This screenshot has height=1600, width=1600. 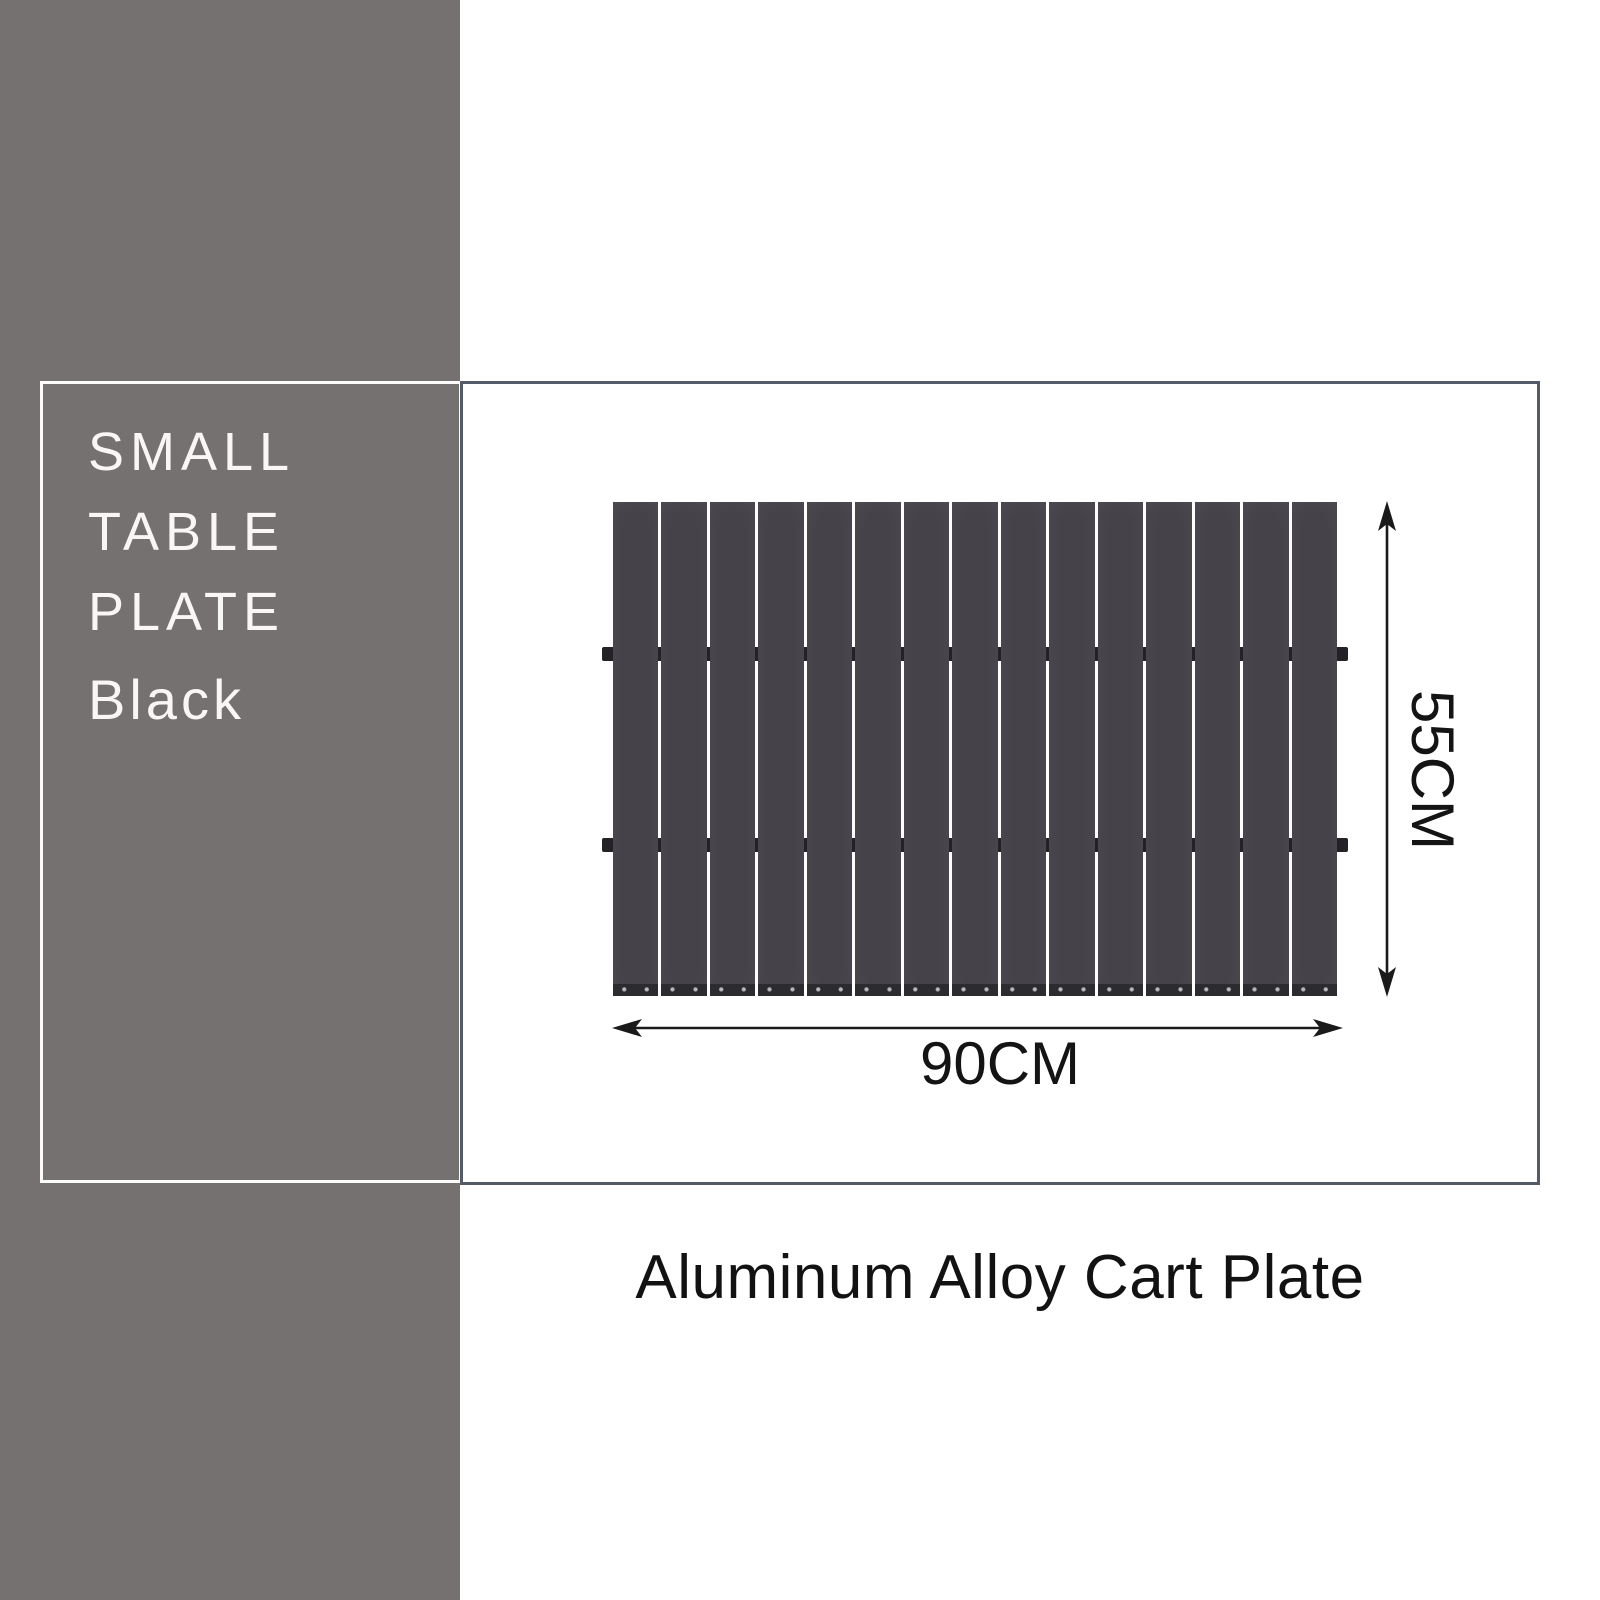 I want to click on product-caption: Aluminum Alloy Cart Plate, so click(x=1000, y=1277).